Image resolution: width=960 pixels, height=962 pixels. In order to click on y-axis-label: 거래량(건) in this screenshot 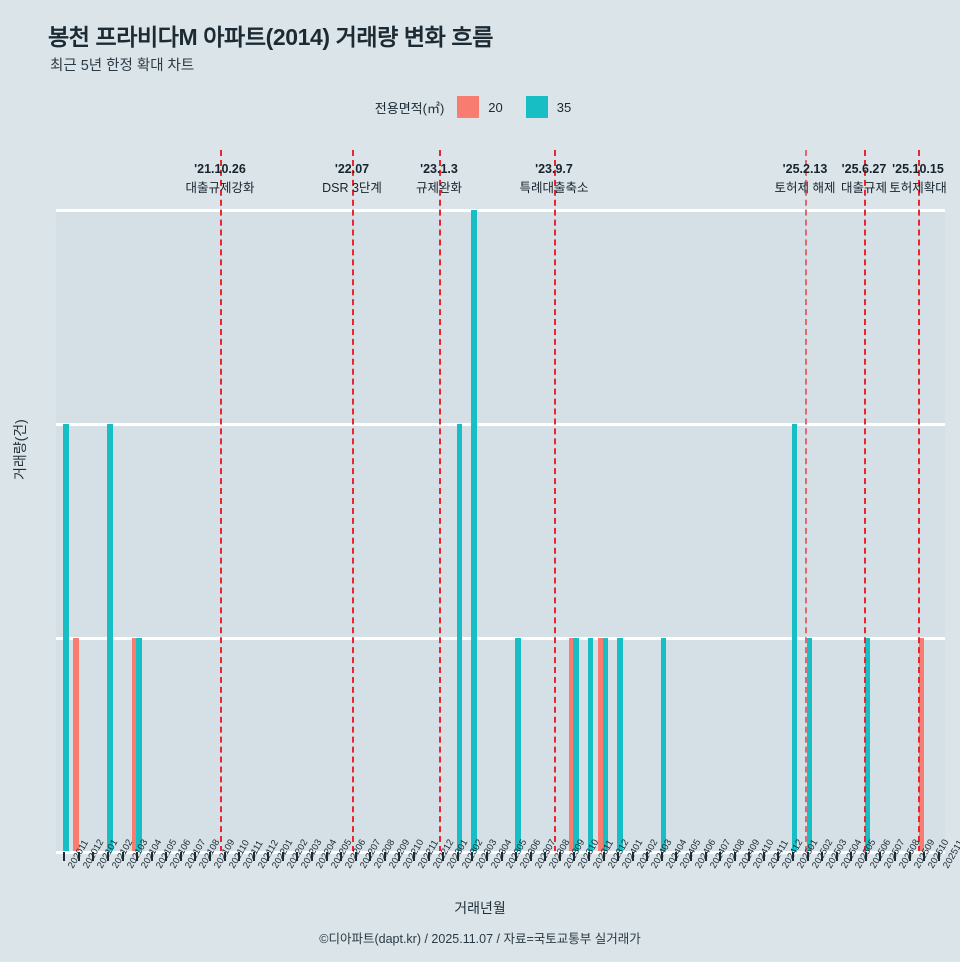, I will do `click(20, 449)`.